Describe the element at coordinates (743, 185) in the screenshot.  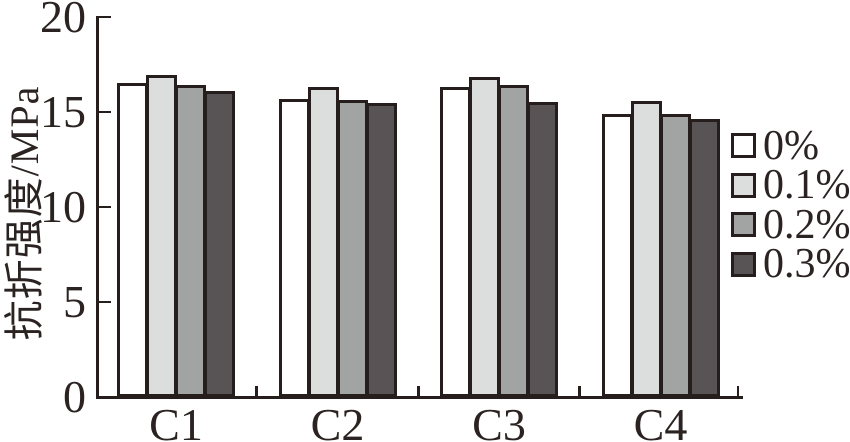
I see `legend-swatch-0.1%` at that location.